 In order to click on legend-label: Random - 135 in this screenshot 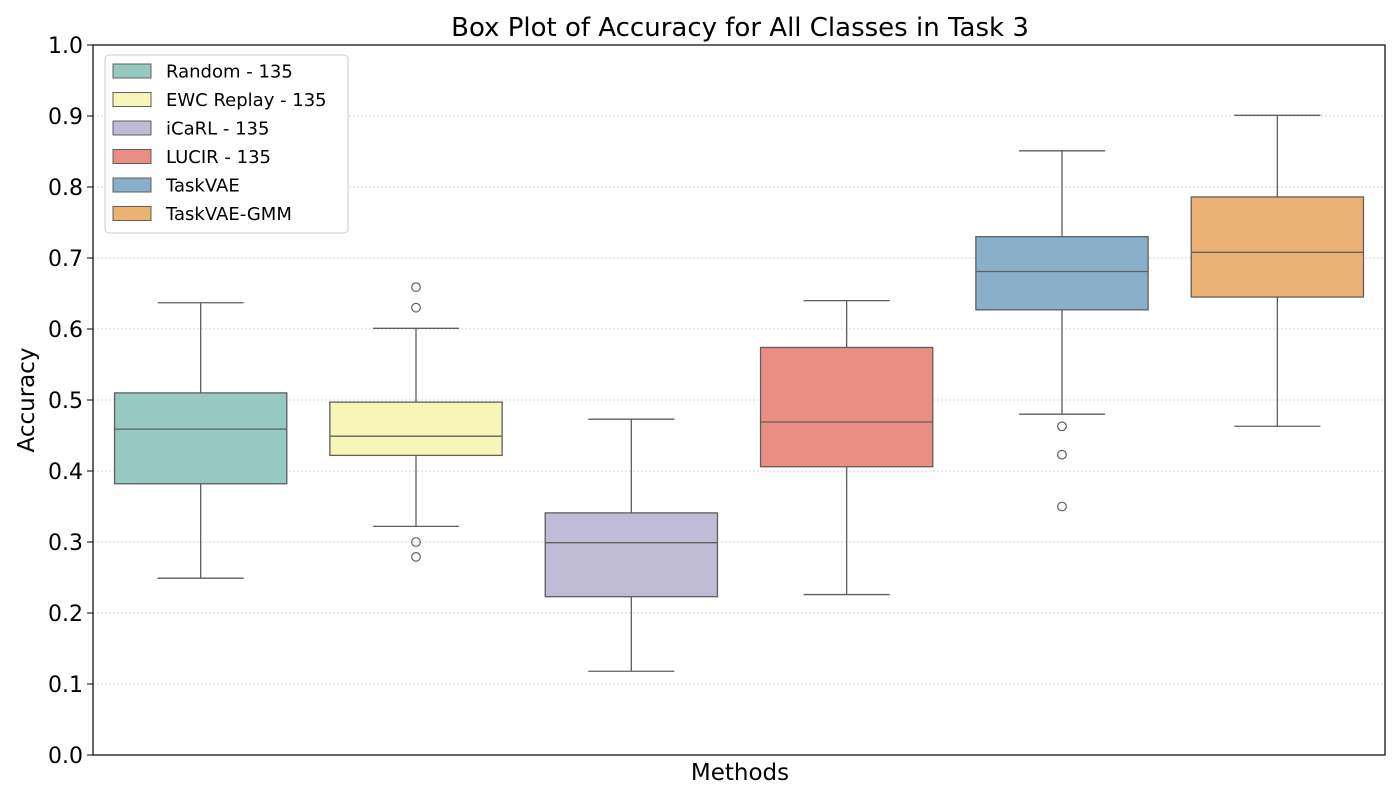, I will do `click(229, 72)`.